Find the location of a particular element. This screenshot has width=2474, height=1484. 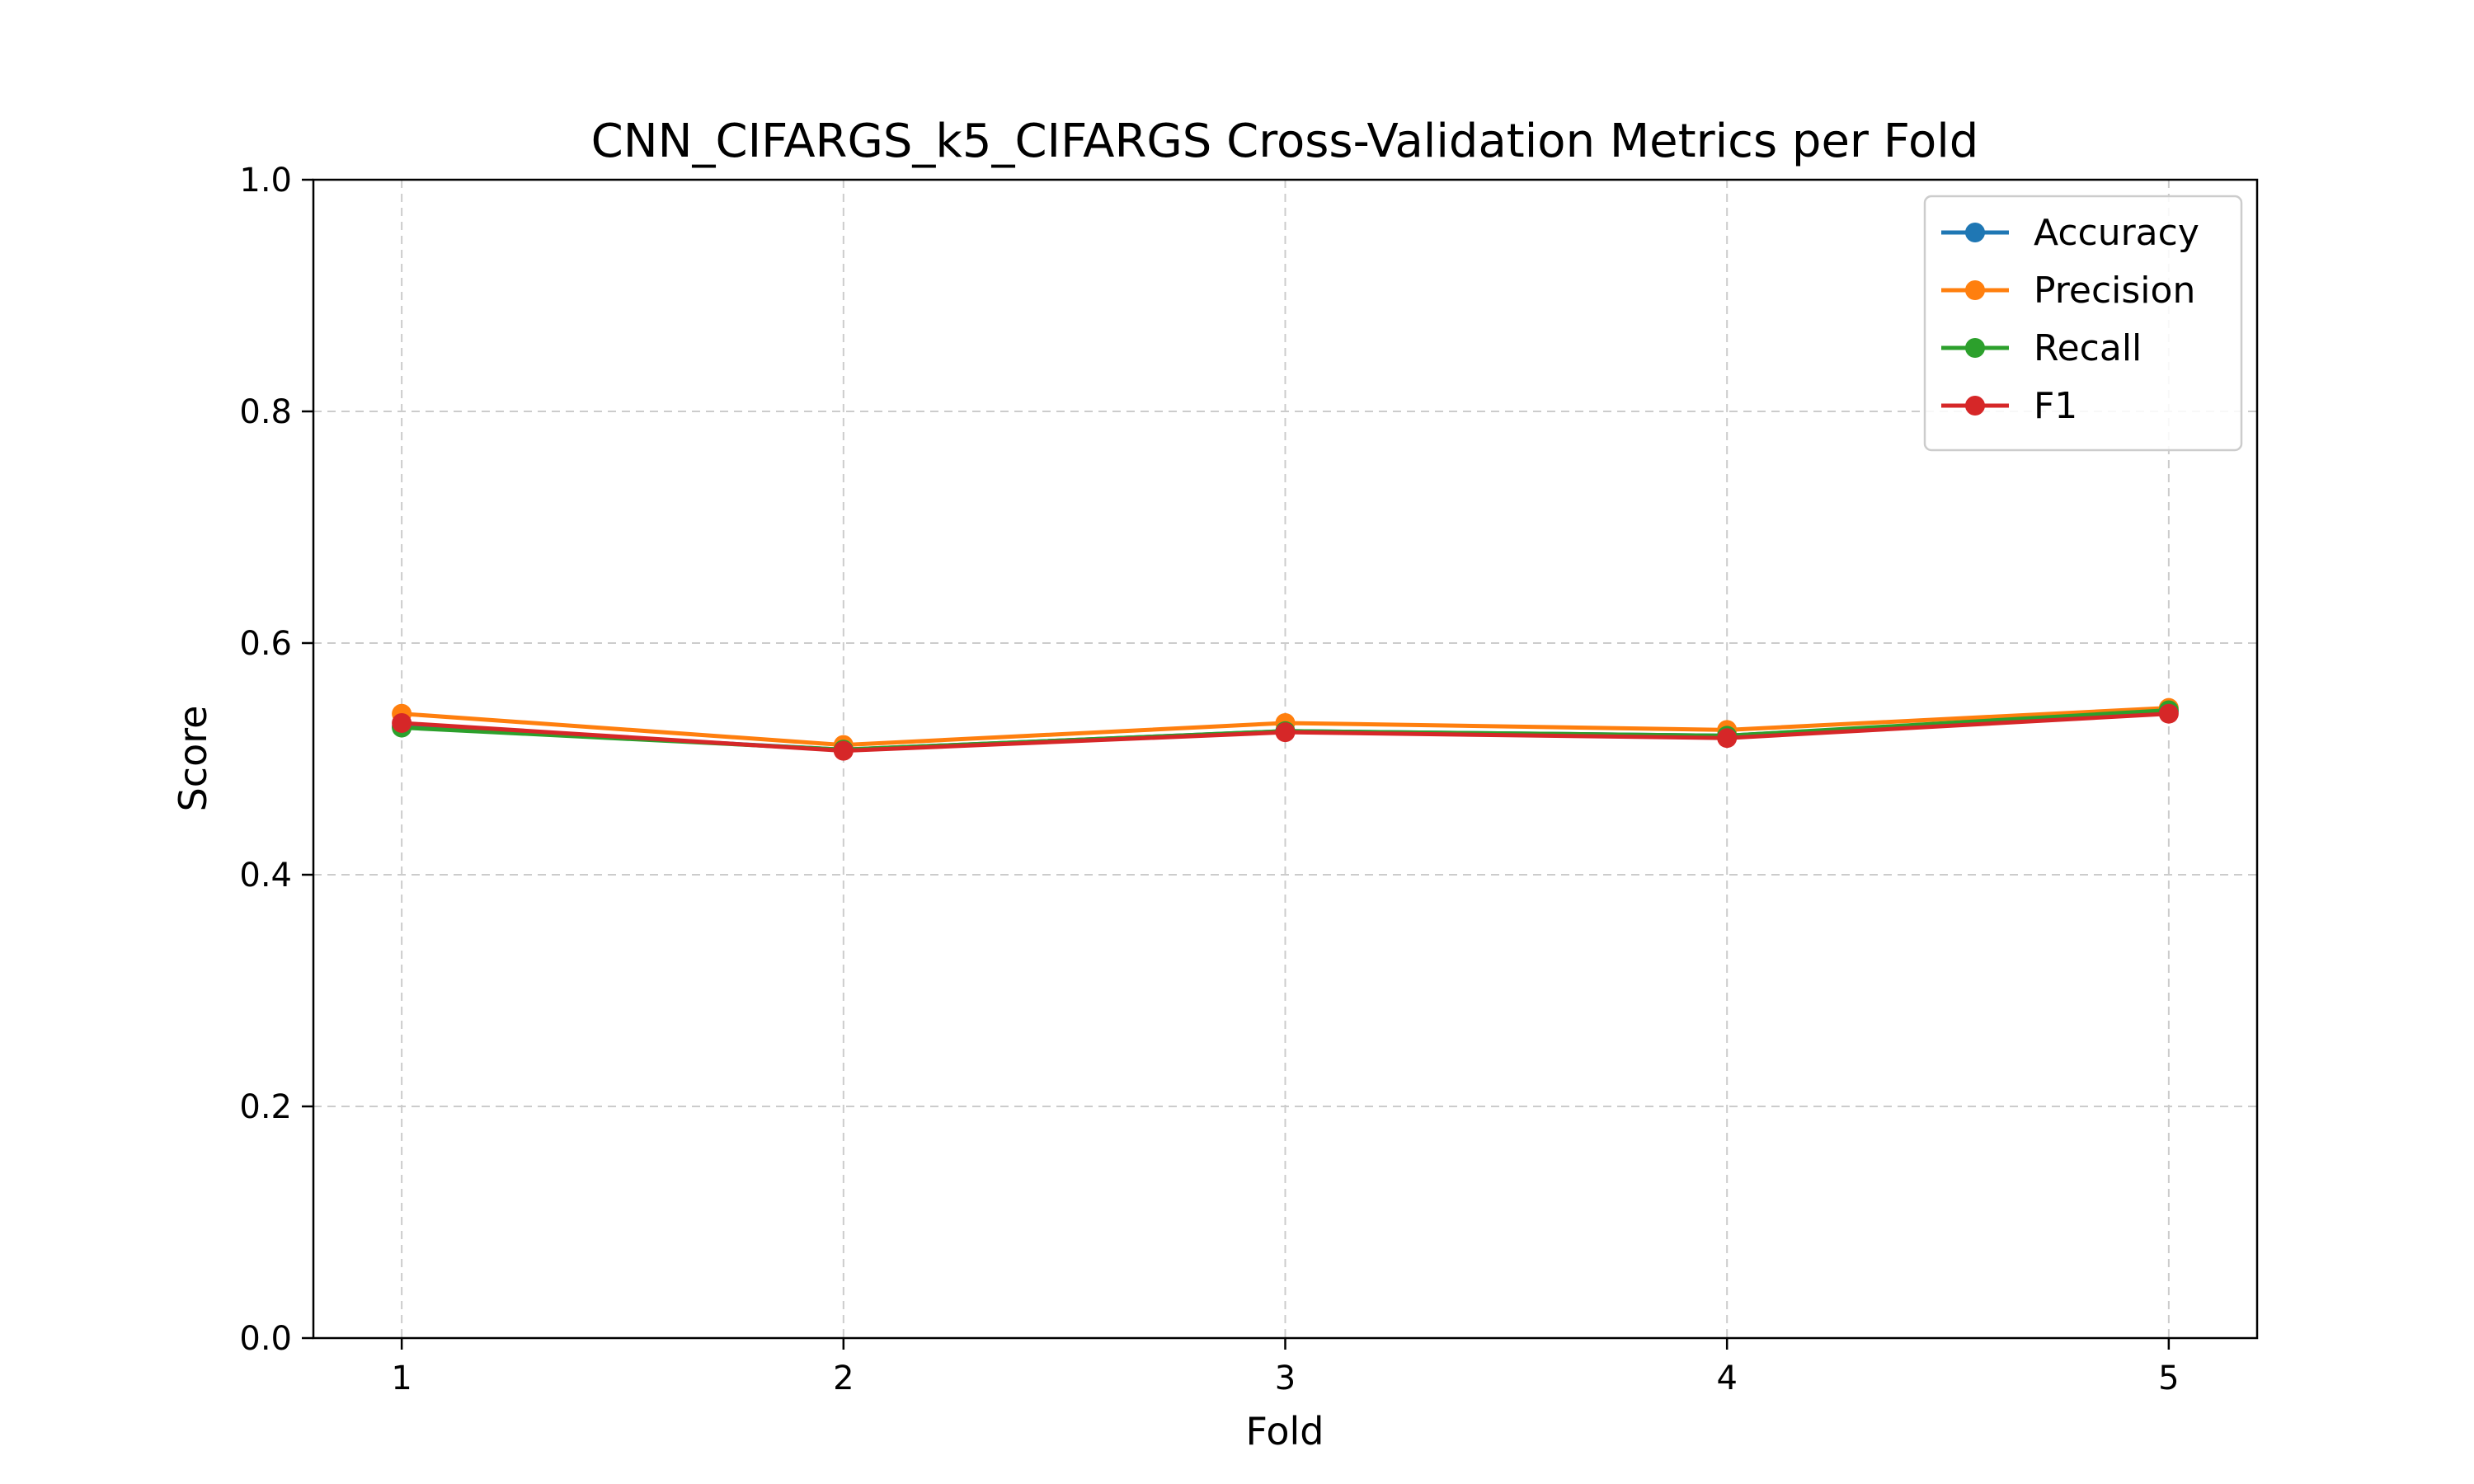

legend-item-accuracy: Accuracy is located at coordinates (2070, 233).